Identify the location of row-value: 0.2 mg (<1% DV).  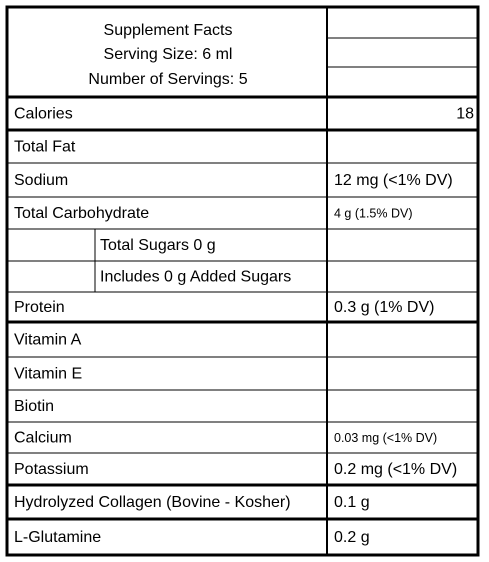
(395, 469).